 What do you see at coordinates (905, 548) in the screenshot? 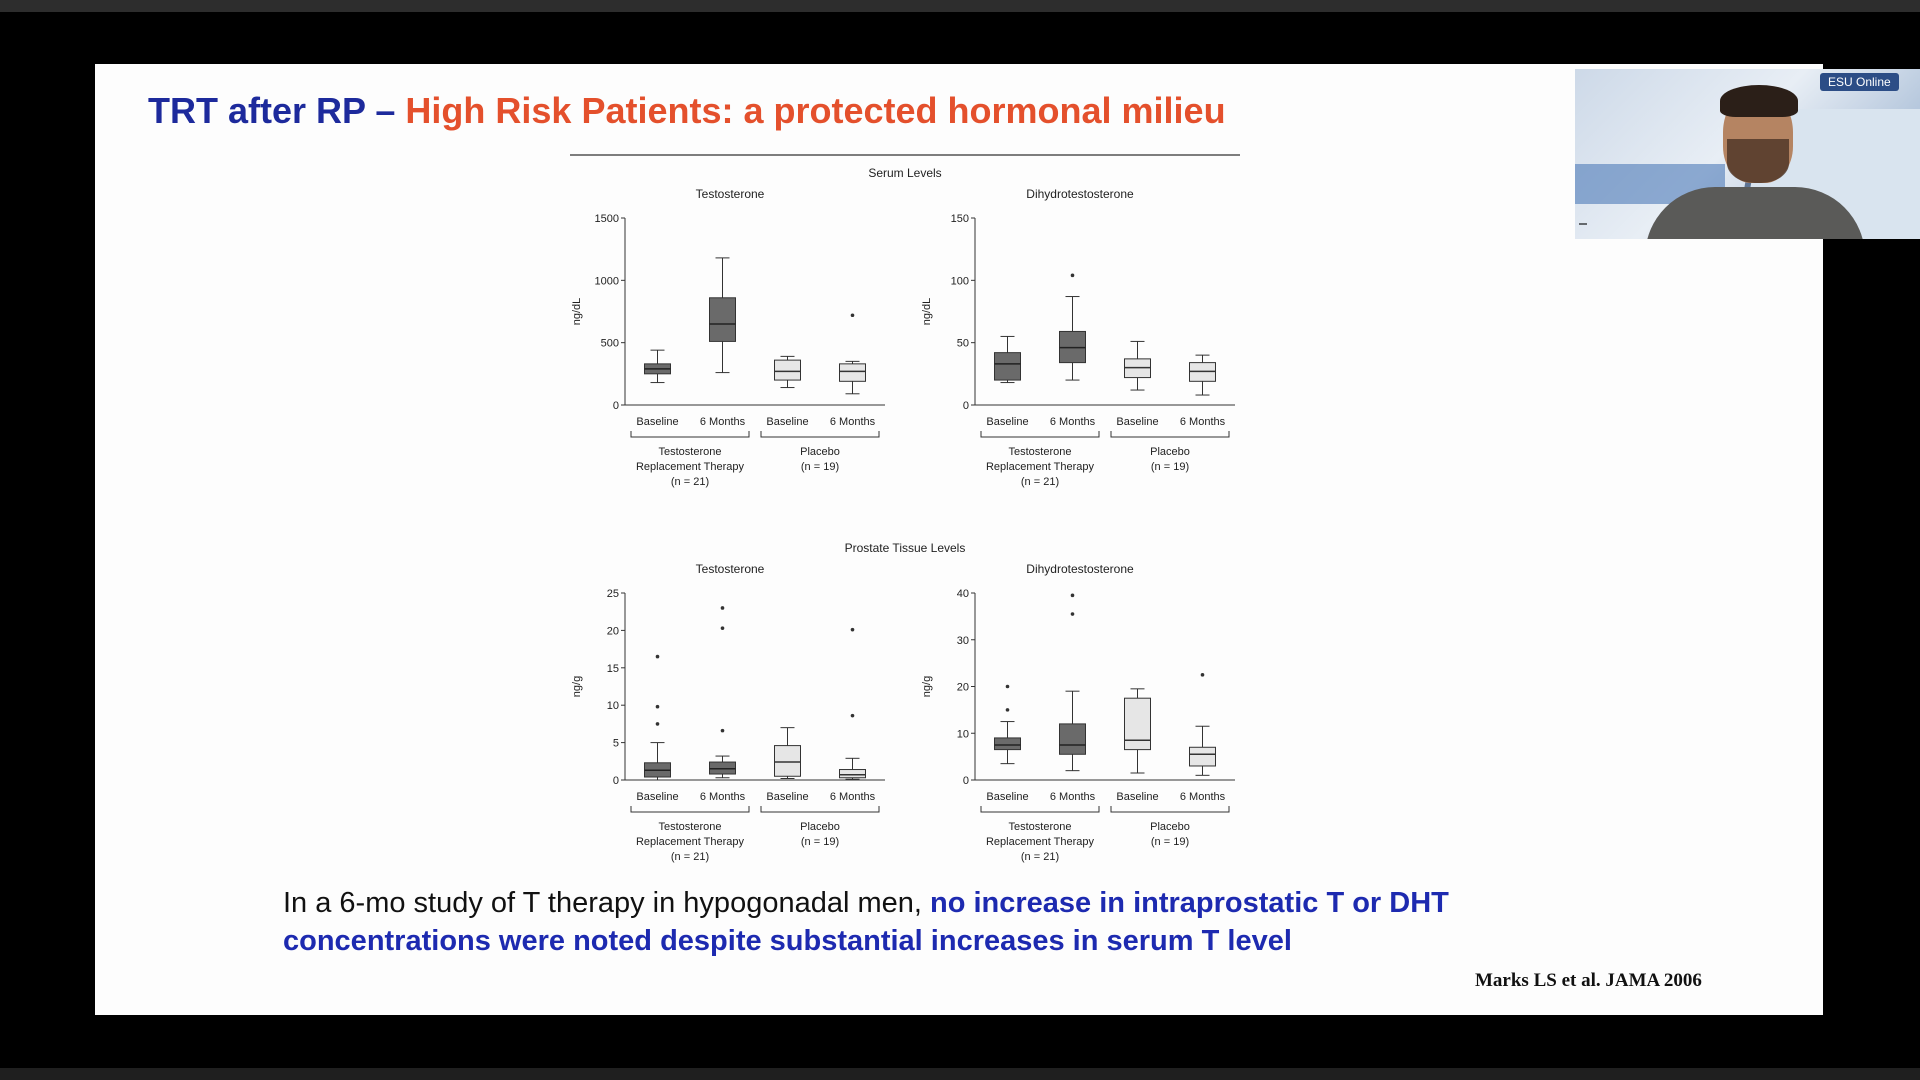
I see `section-title: Prostate Tissue Levels` at bounding box center [905, 548].